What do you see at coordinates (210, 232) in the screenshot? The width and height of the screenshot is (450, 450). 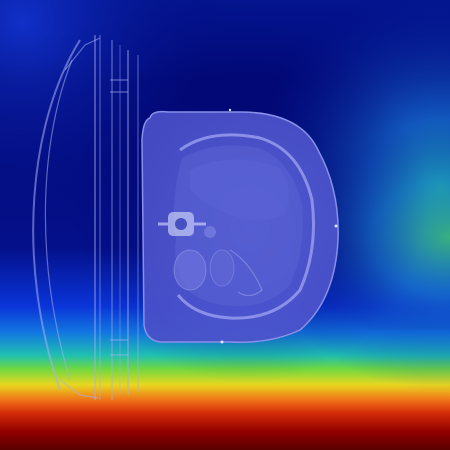 I see `aorta` at bounding box center [210, 232].